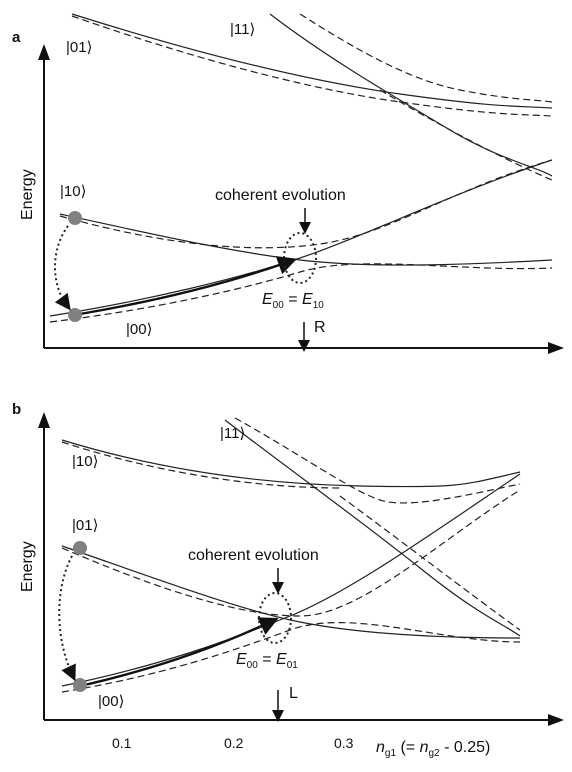 The image size is (572, 772). I want to click on panel-a-y-arrowhead, so click(44, 52).